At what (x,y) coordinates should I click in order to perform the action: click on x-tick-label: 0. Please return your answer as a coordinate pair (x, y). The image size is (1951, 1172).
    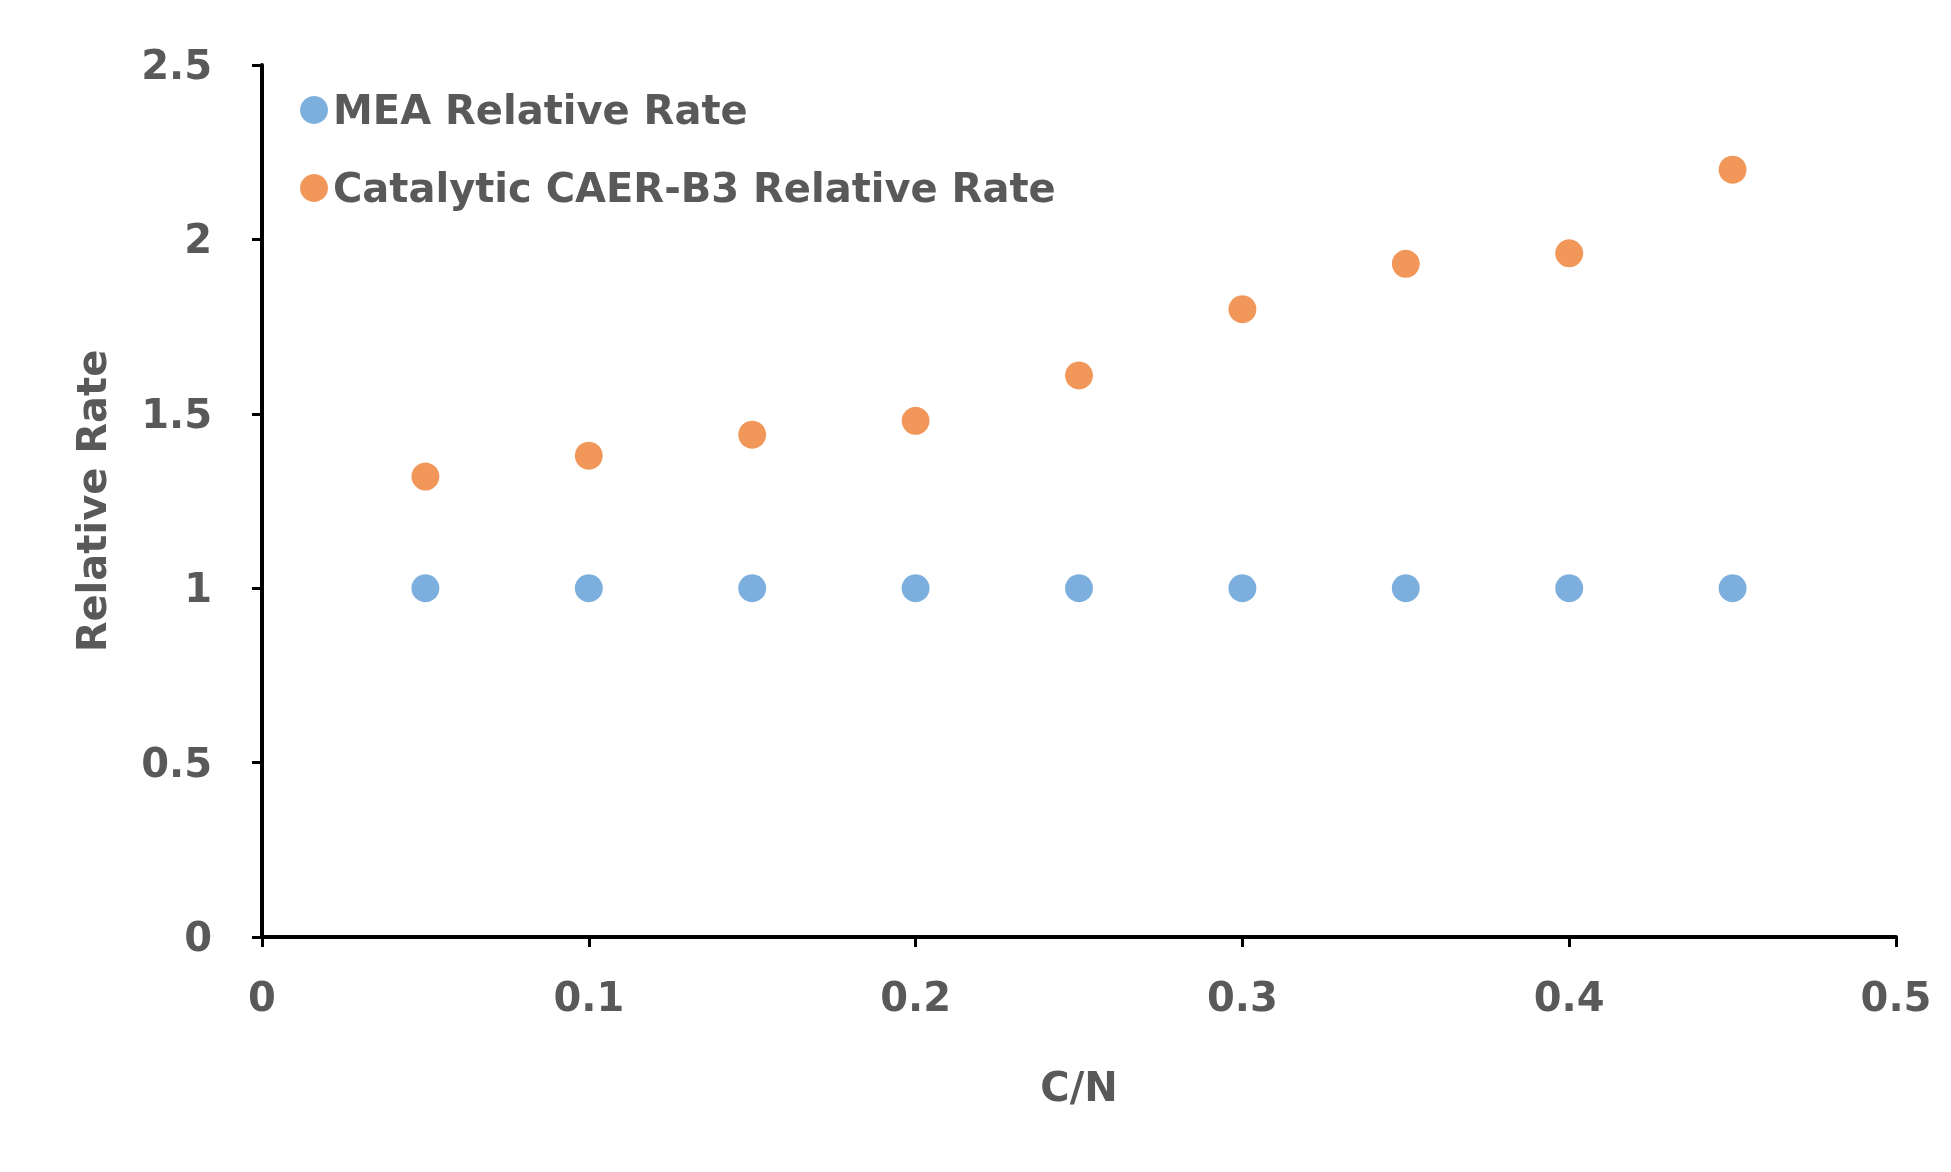
    Looking at the image, I should click on (262, 997).